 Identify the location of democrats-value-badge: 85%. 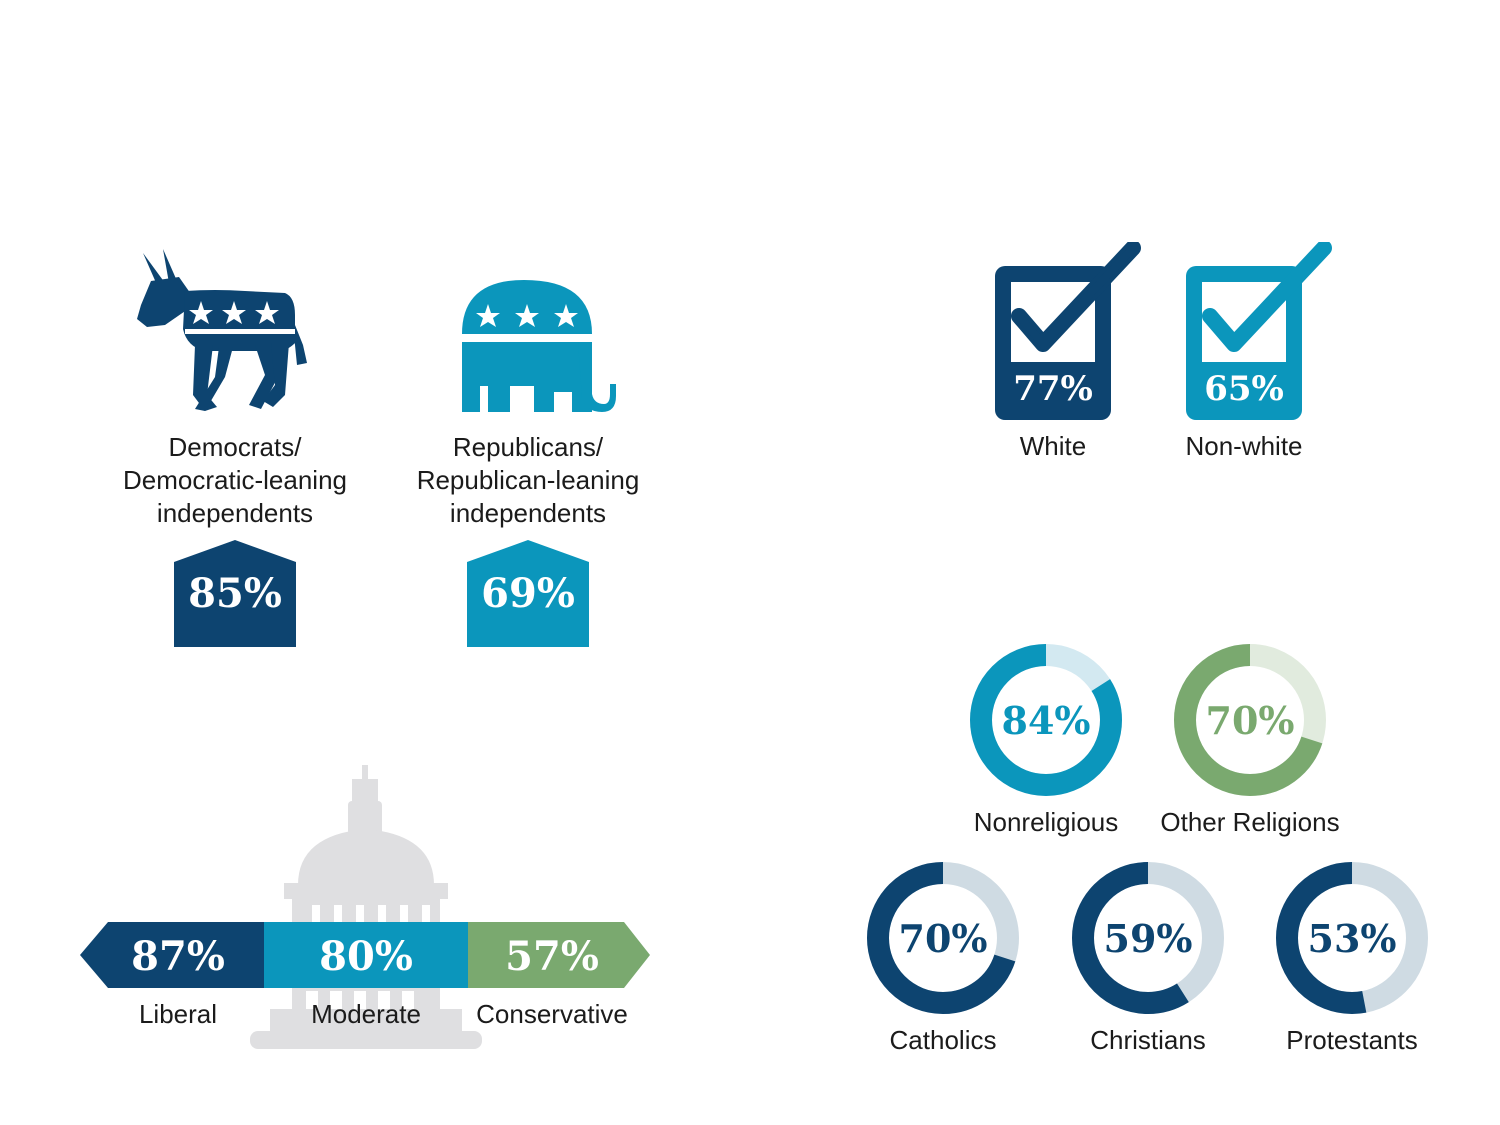
(235, 593).